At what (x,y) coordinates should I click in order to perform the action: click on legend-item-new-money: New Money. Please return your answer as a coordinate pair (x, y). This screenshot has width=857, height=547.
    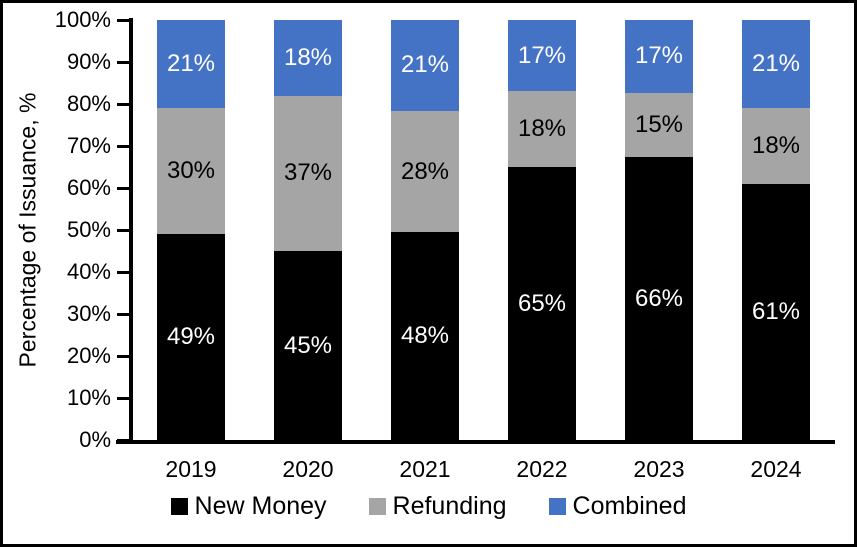
    Looking at the image, I should click on (248, 506).